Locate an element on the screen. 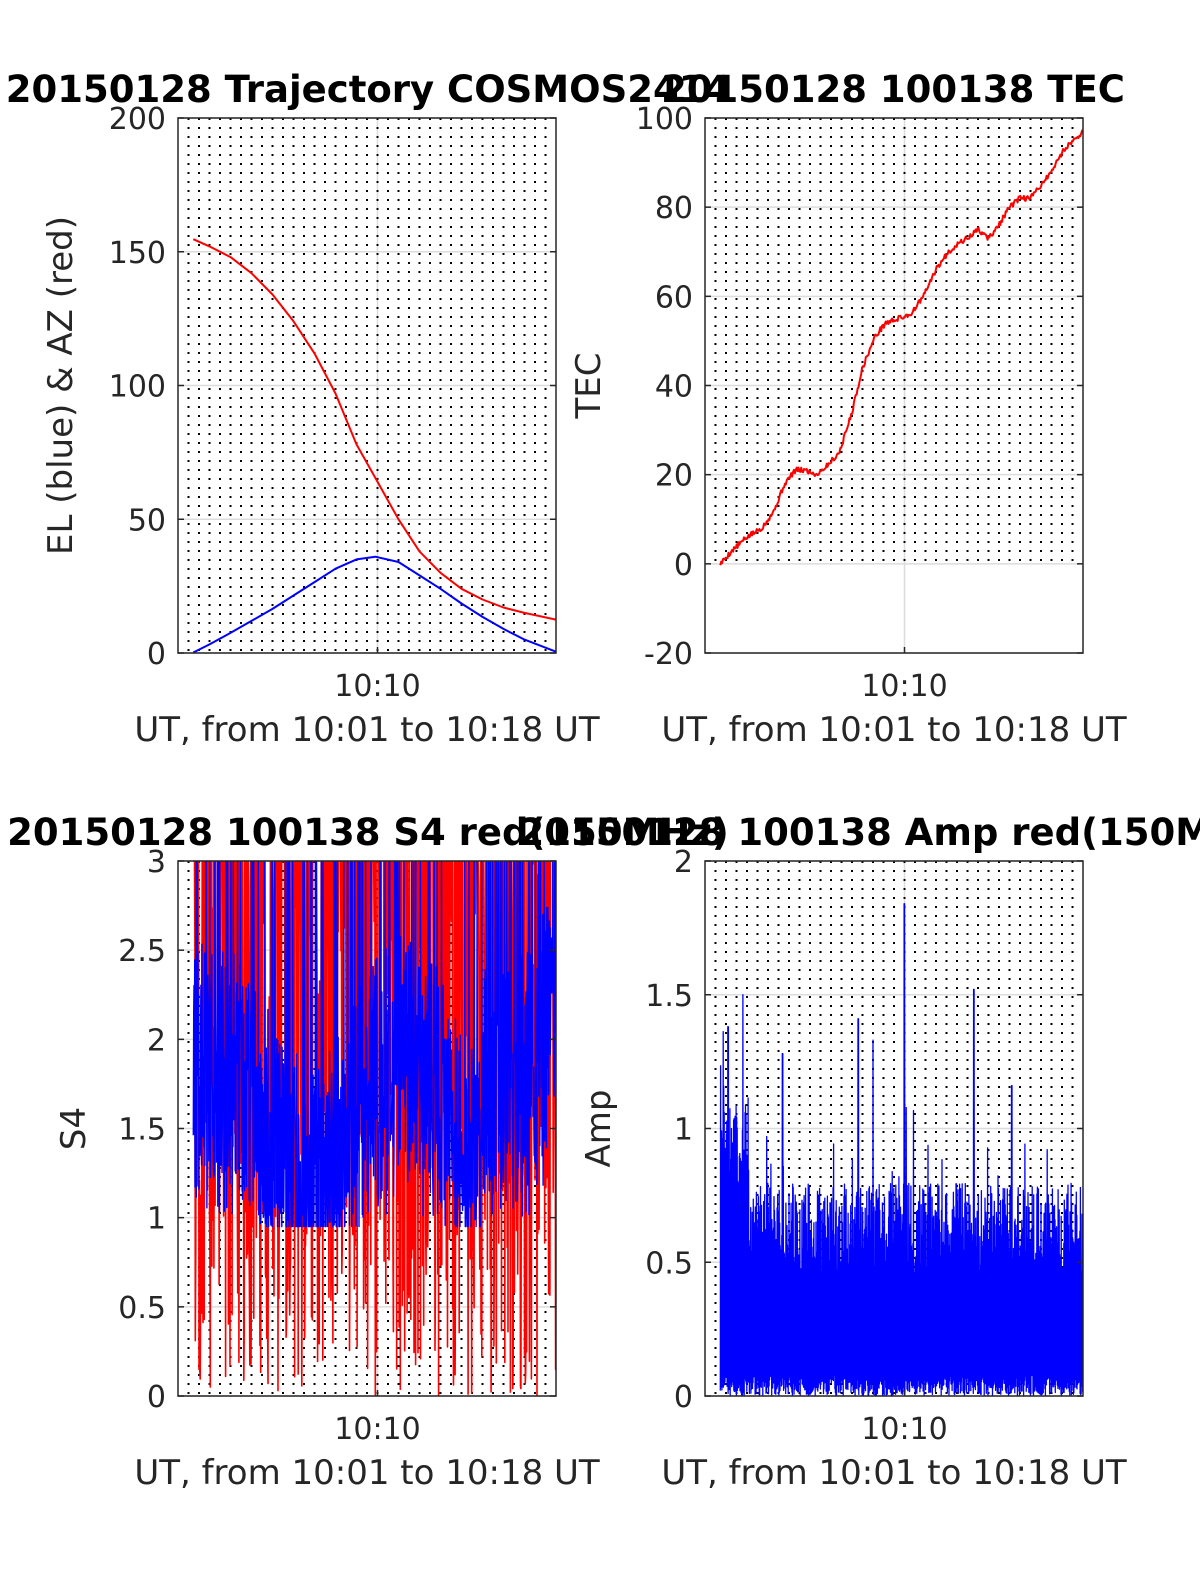 Image resolution: width=1200 pixels, height=1575 pixels. y-tick-label: 20 is located at coordinates (674, 476).